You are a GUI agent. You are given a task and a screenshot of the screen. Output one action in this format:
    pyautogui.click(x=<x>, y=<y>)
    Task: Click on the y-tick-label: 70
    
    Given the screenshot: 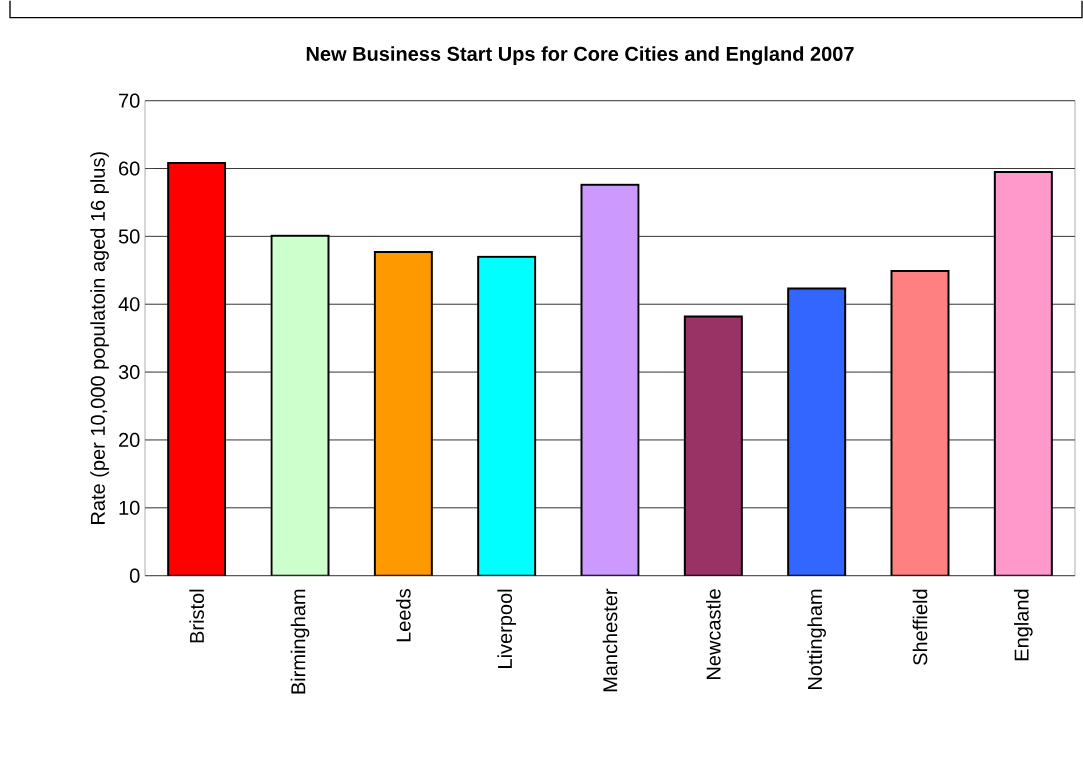 What is the action you would take?
    pyautogui.click(x=129, y=100)
    